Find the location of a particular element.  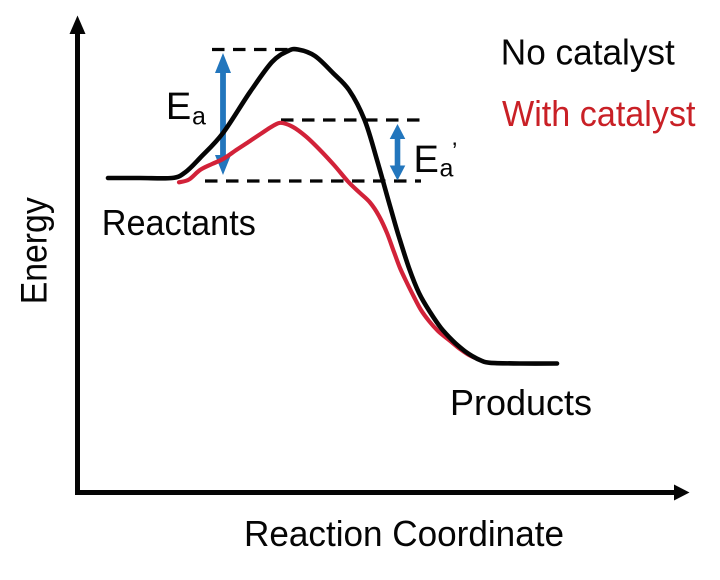

svg-text: Products is located at coordinates (521, 402).